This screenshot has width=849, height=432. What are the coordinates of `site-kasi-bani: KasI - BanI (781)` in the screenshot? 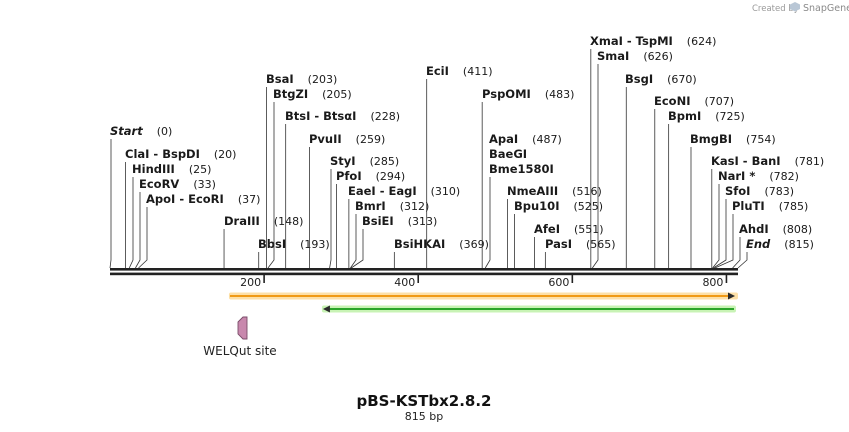 It's located at (767, 211).